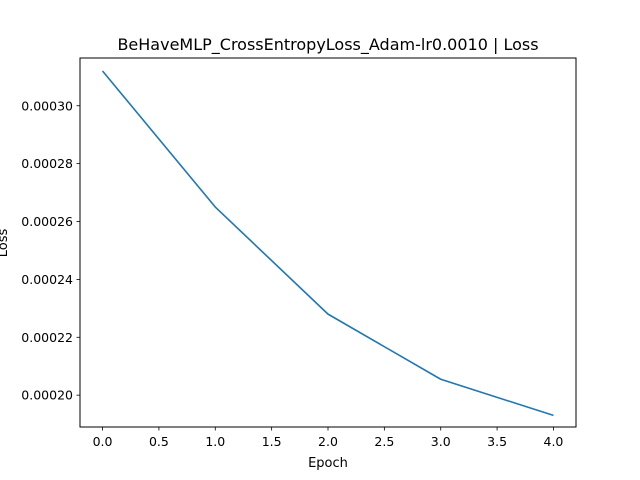 The width and height of the screenshot is (640, 480). I want to click on y-tick-label: 0.00030, so click(47, 105).